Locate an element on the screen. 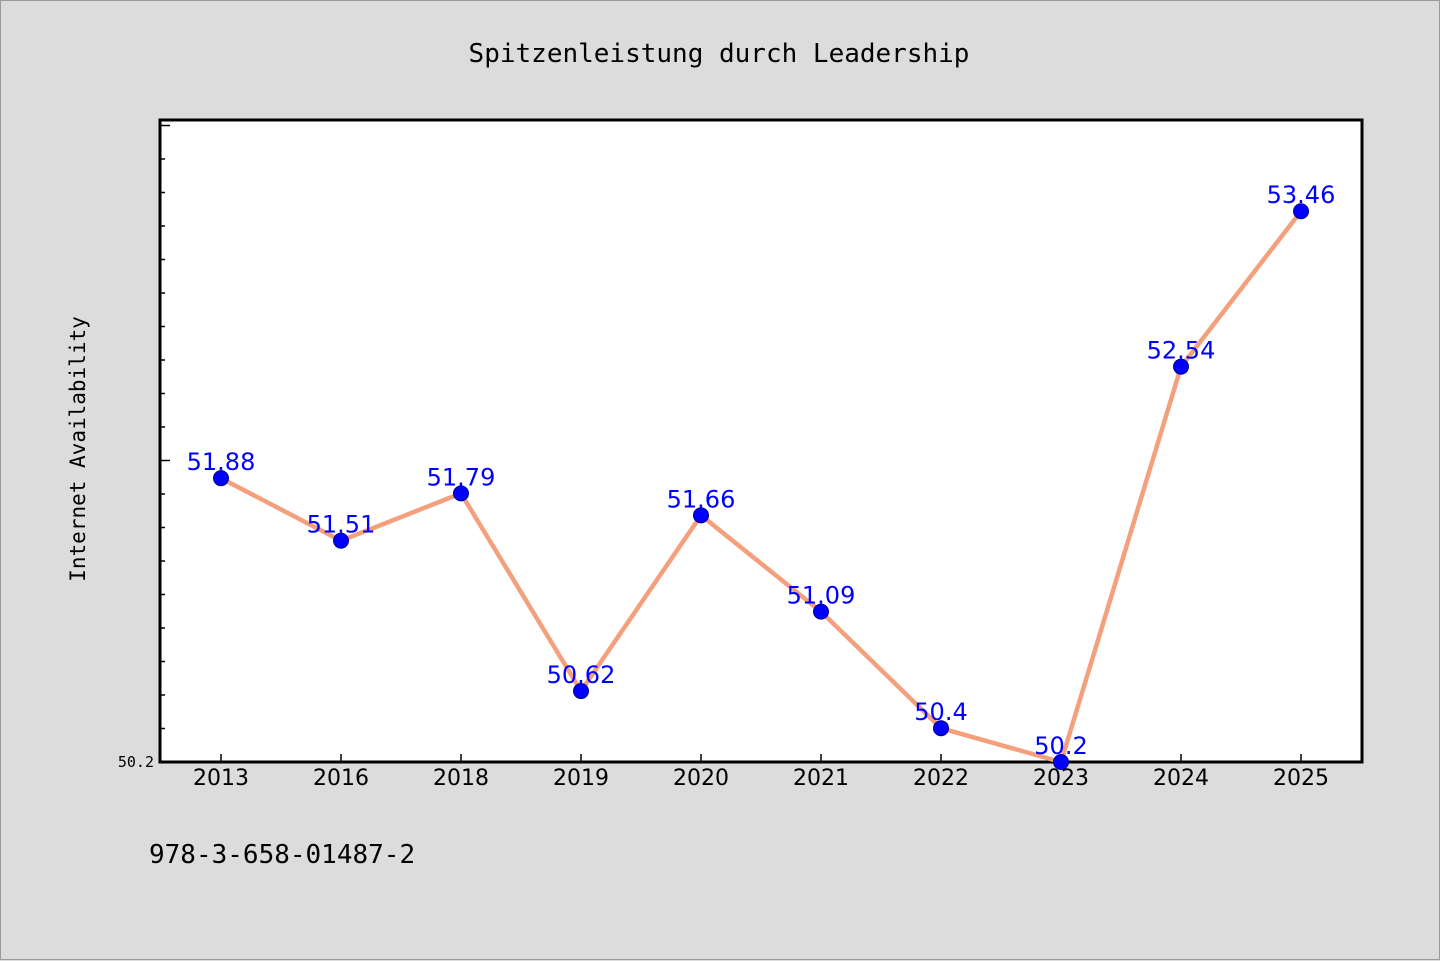  data-label: 51.09 is located at coordinates (821, 596).